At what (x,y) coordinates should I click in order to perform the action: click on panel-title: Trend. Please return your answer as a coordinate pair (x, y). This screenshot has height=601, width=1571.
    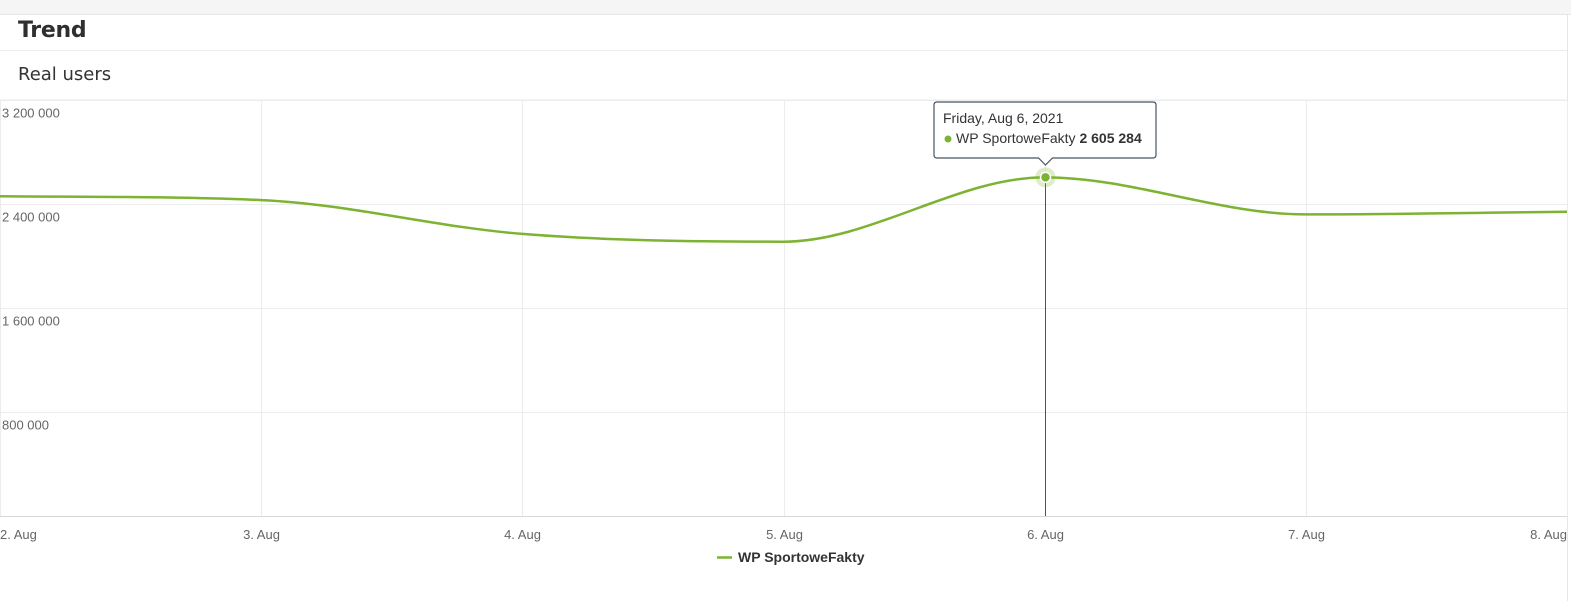
    Looking at the image, I should click on (52, 30).